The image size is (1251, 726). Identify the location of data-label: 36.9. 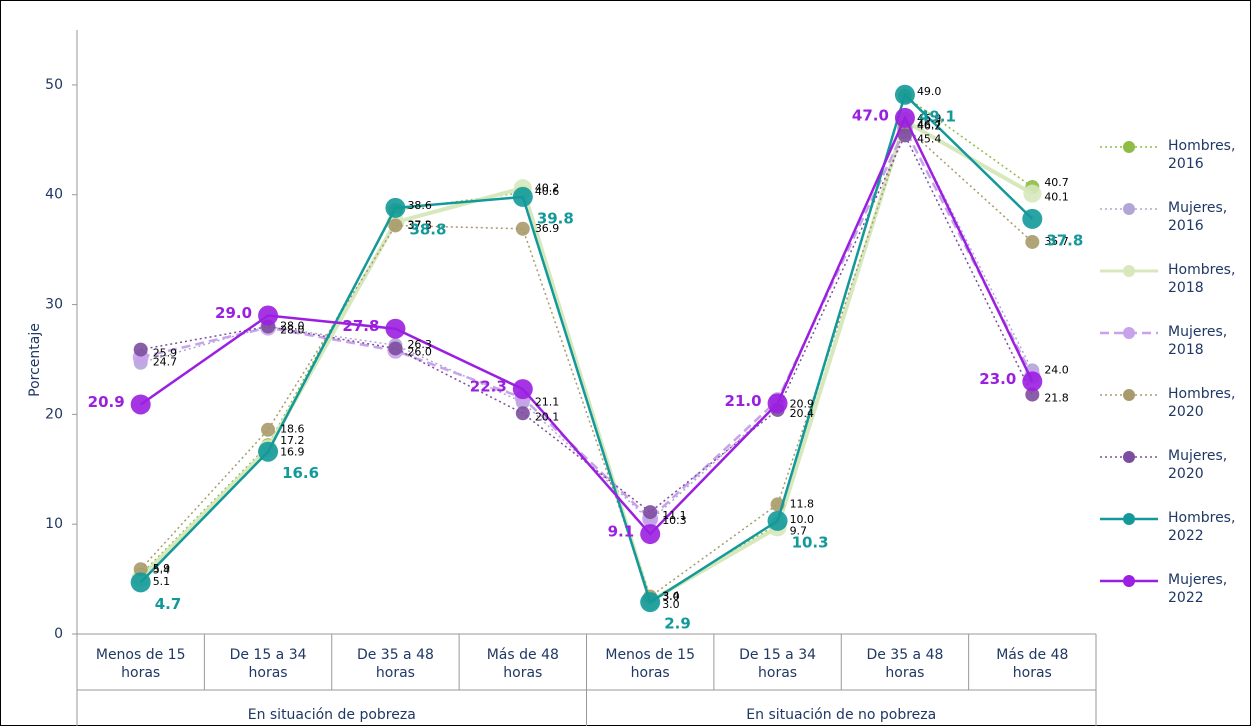
(547, 228).